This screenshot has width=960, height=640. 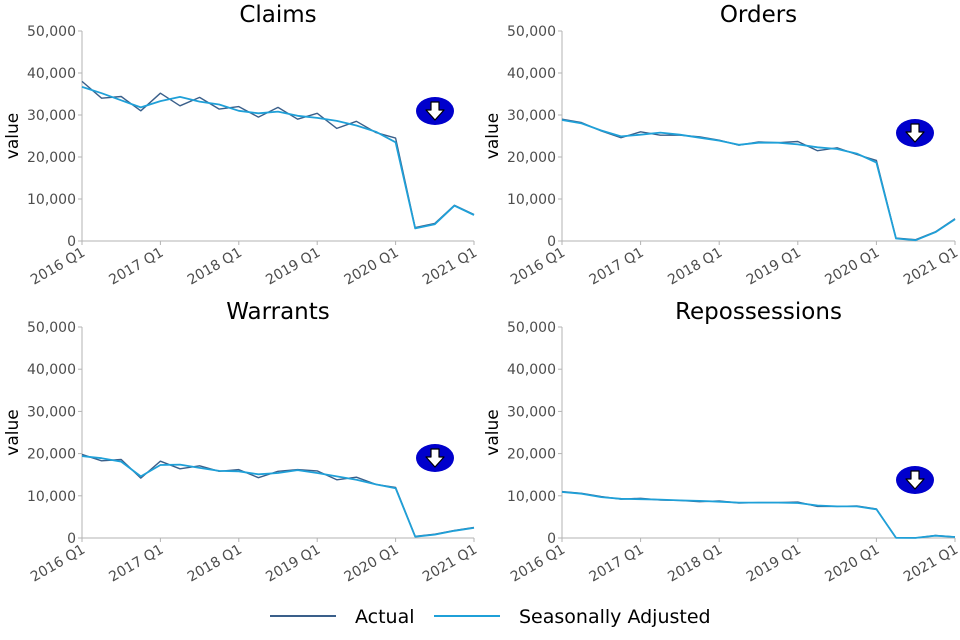 What do you see at coordinates (758, 312) in the screenshot?
I see `panel-title: Repossessions` at bounding box center [758, 312].